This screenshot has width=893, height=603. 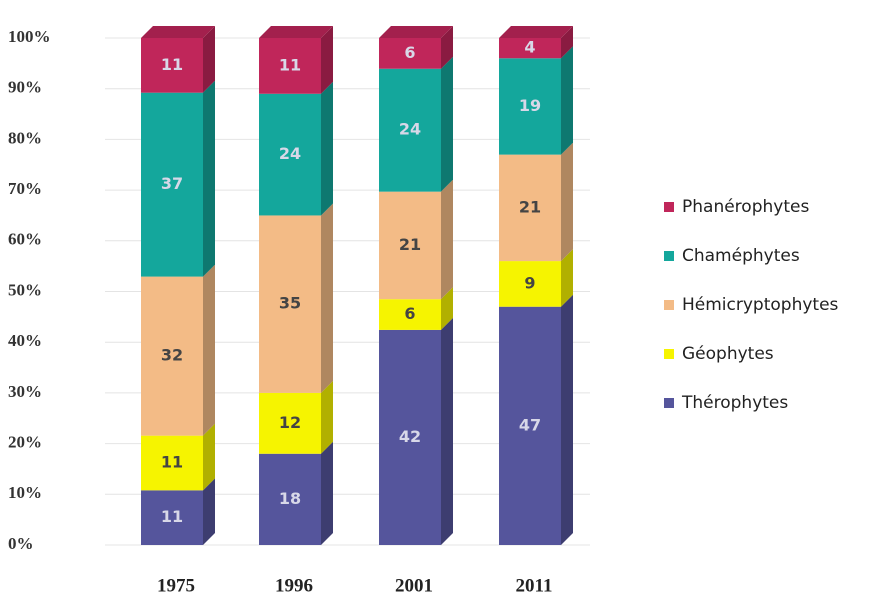 I want to click on y-tick-label: 30%, so click(x=25, y=391).